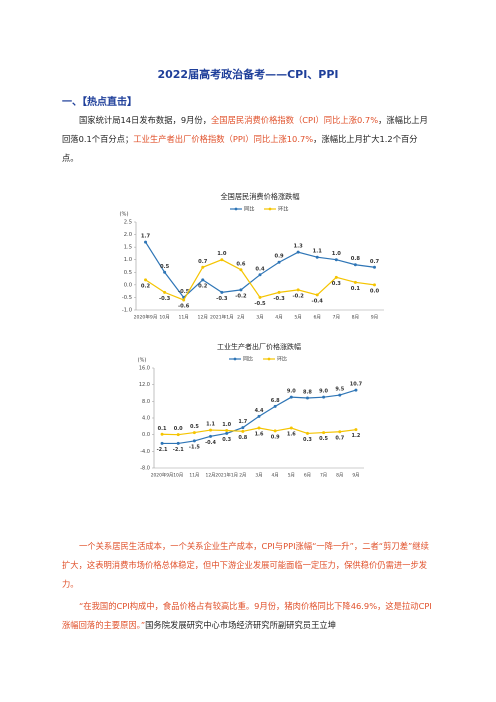 This screenshot has height=702, width=496. What do you see at coordinates (259, 346) in the screenshot?
I see `chart-title: 工业生产者出厂价格涨跌幅` at bounding box center [259, 346].